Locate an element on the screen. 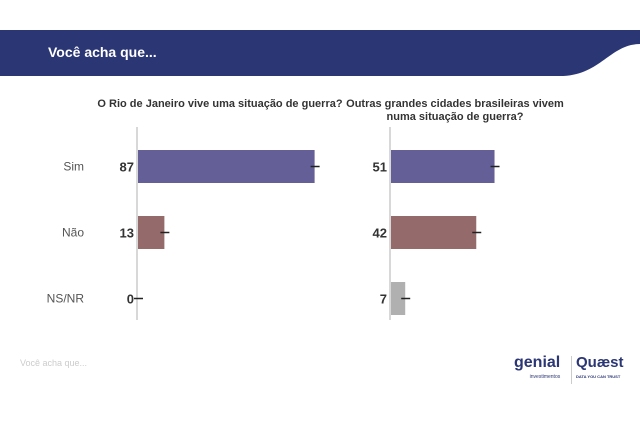  value-label: 42 is located at coordinates (380, 233).